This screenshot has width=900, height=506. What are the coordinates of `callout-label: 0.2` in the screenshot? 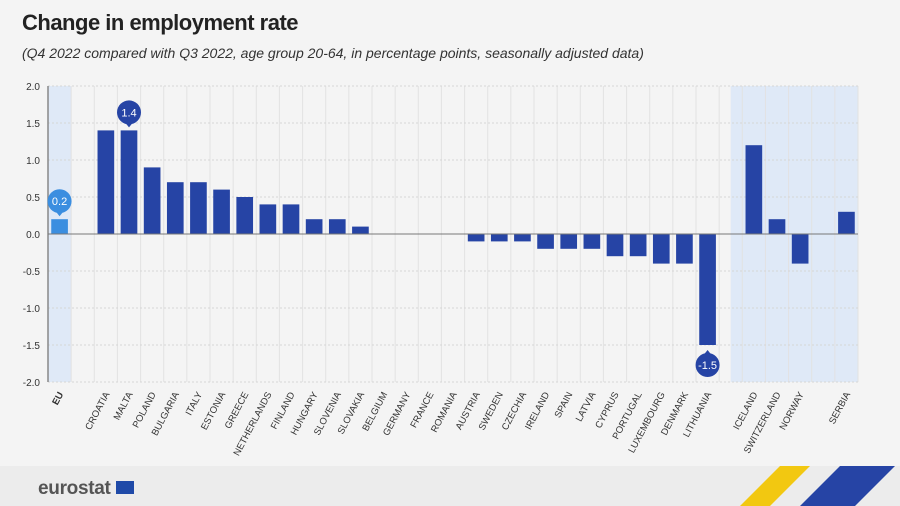 It's located at (59, 202).